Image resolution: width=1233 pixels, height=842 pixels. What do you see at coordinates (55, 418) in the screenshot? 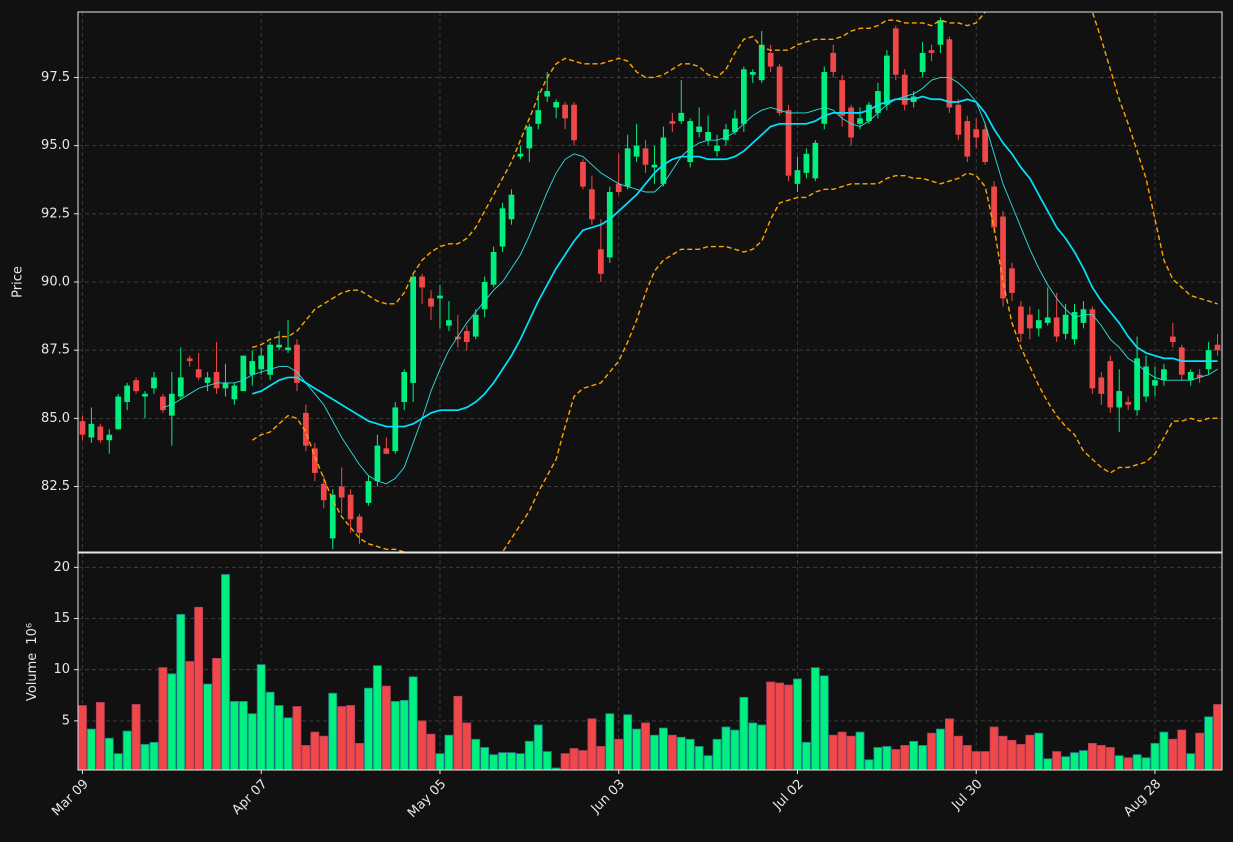
I see `y-tick-label: 85.0` at bounding box center [55, 418].